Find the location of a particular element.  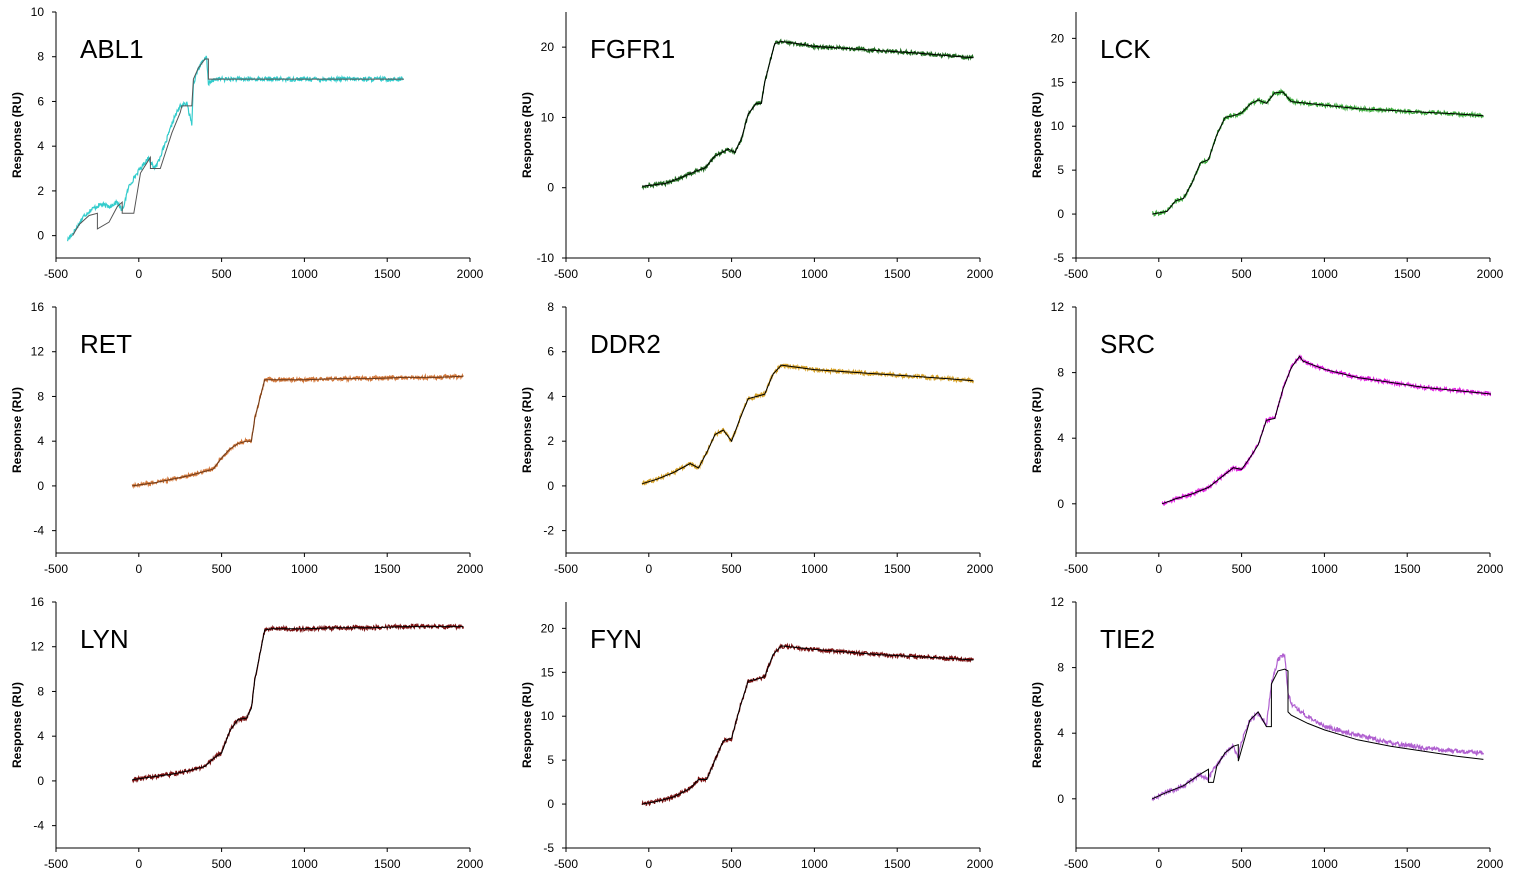

y-tick-label: -2 is located at coordinates (548, 531).